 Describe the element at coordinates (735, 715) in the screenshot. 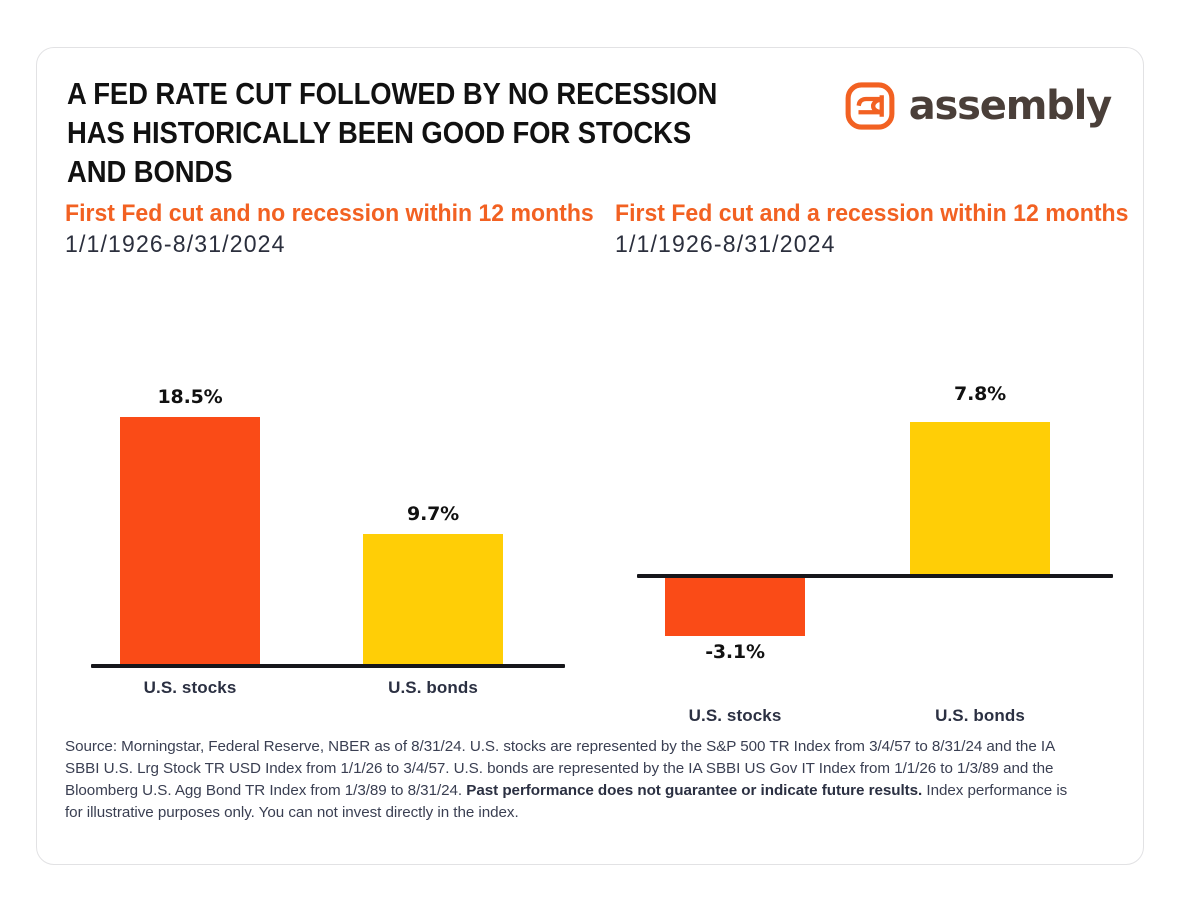

I see `category-label-stocks-right: U.S. stocks` at that location.